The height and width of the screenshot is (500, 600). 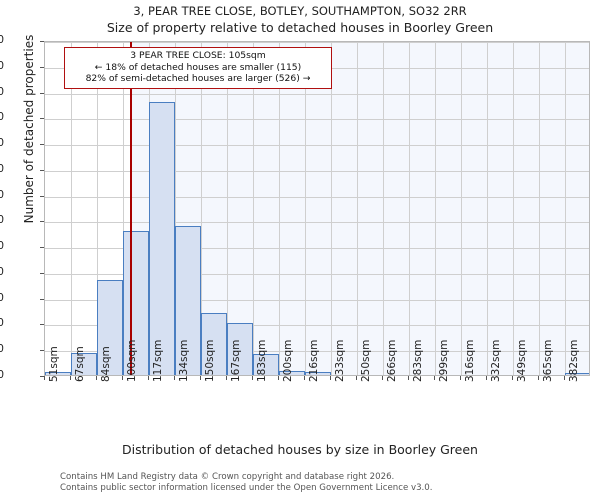 I want to click on x-axis-tick-label: 67sqm, so click(x=80, y=364).